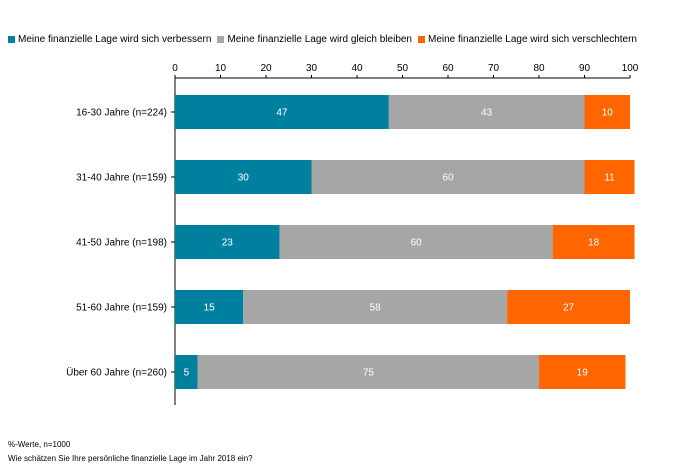 The height and width of the screenshot is (472, 694). I want to click on x-tick-label: 90, so click(585, 68).